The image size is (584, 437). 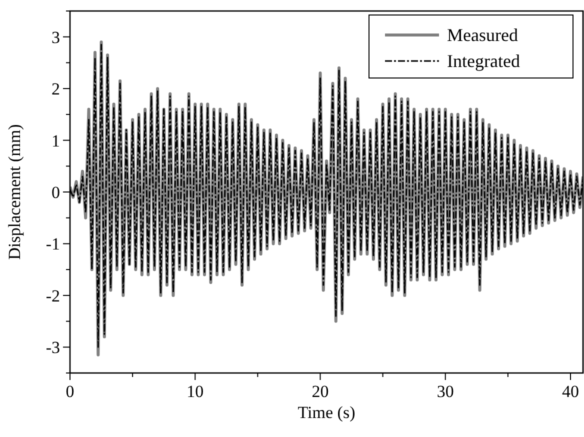 What do you see at coordinates (483, 61) in the screenshot?
I see `legend-label: Integrated` at bounding box center [483, 61].